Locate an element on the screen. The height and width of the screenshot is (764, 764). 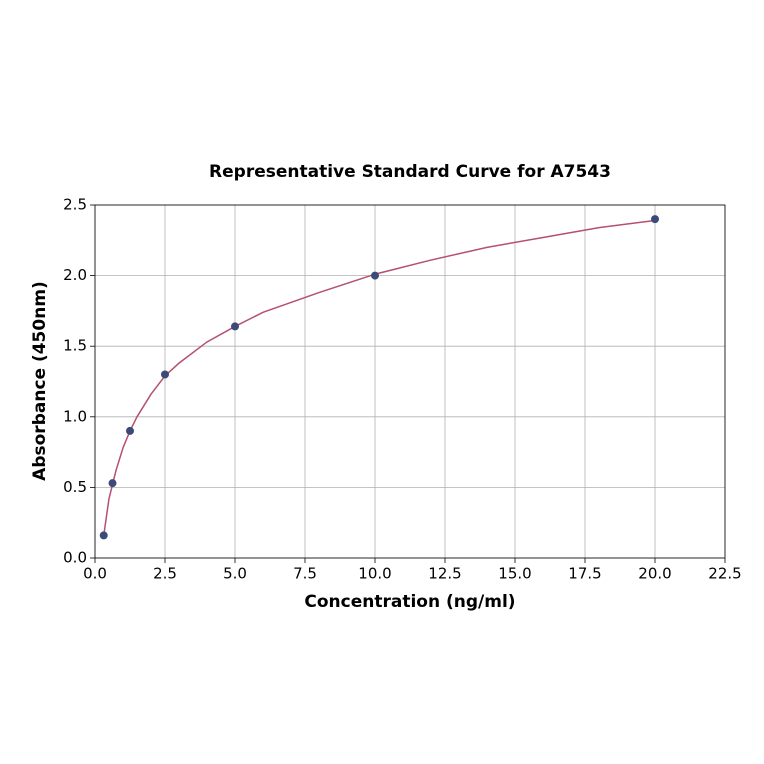
x-tick-label: 15.0 is located at coordinates (514, 574).